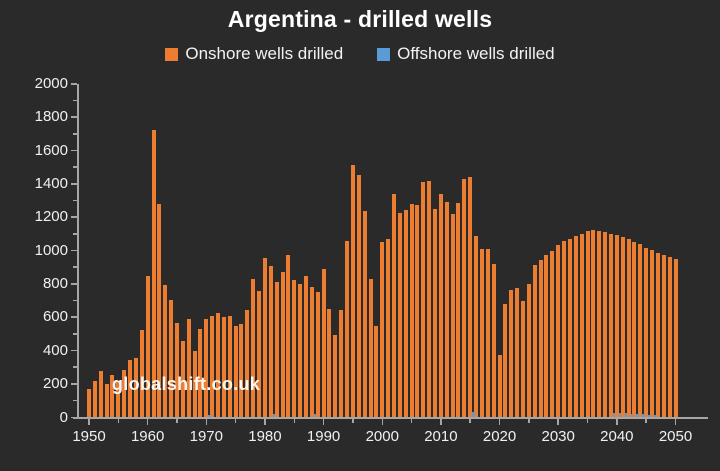 The image size is (720, 471). Describe the element at coordinates (360, 19) in the screenshot. I see `chart-title: Argentina - drilled wells` at that location.